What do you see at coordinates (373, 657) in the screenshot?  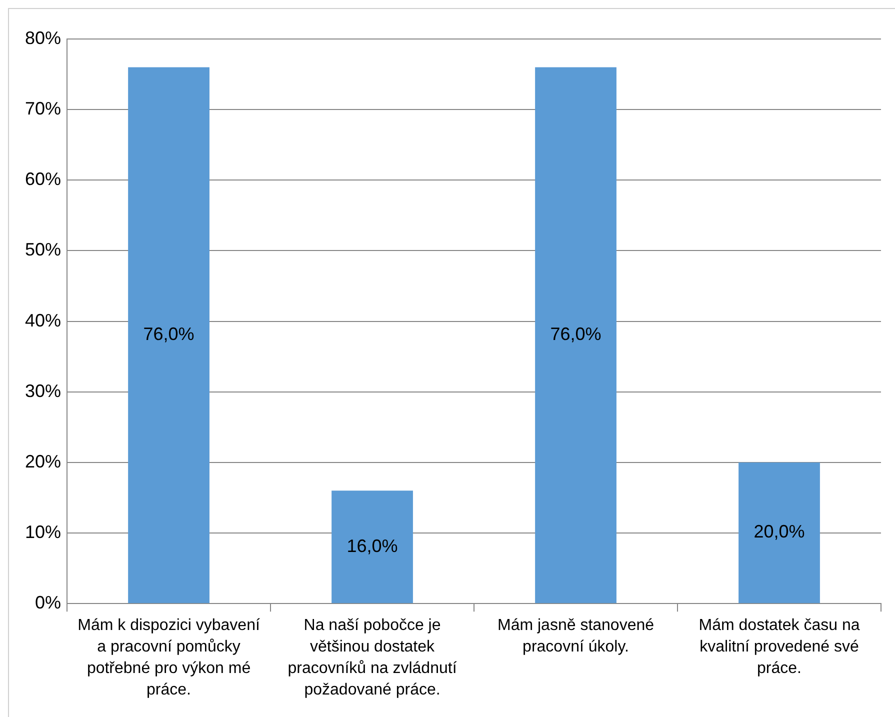 I see `x-tick-label: Na naší pobočce je většinou dostatek pracovníků na zvládnutí požadované práce.` at bounding box center [373, 657].